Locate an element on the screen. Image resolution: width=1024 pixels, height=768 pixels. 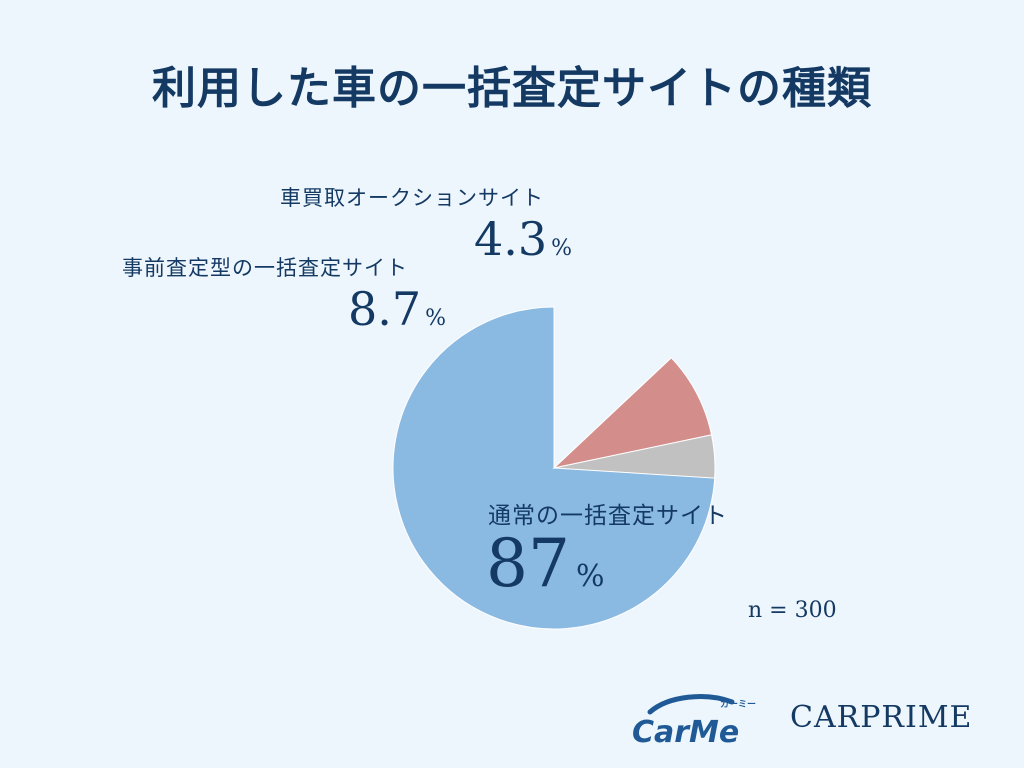
sample-size: n = 300 is located at coordinates (792, 610).